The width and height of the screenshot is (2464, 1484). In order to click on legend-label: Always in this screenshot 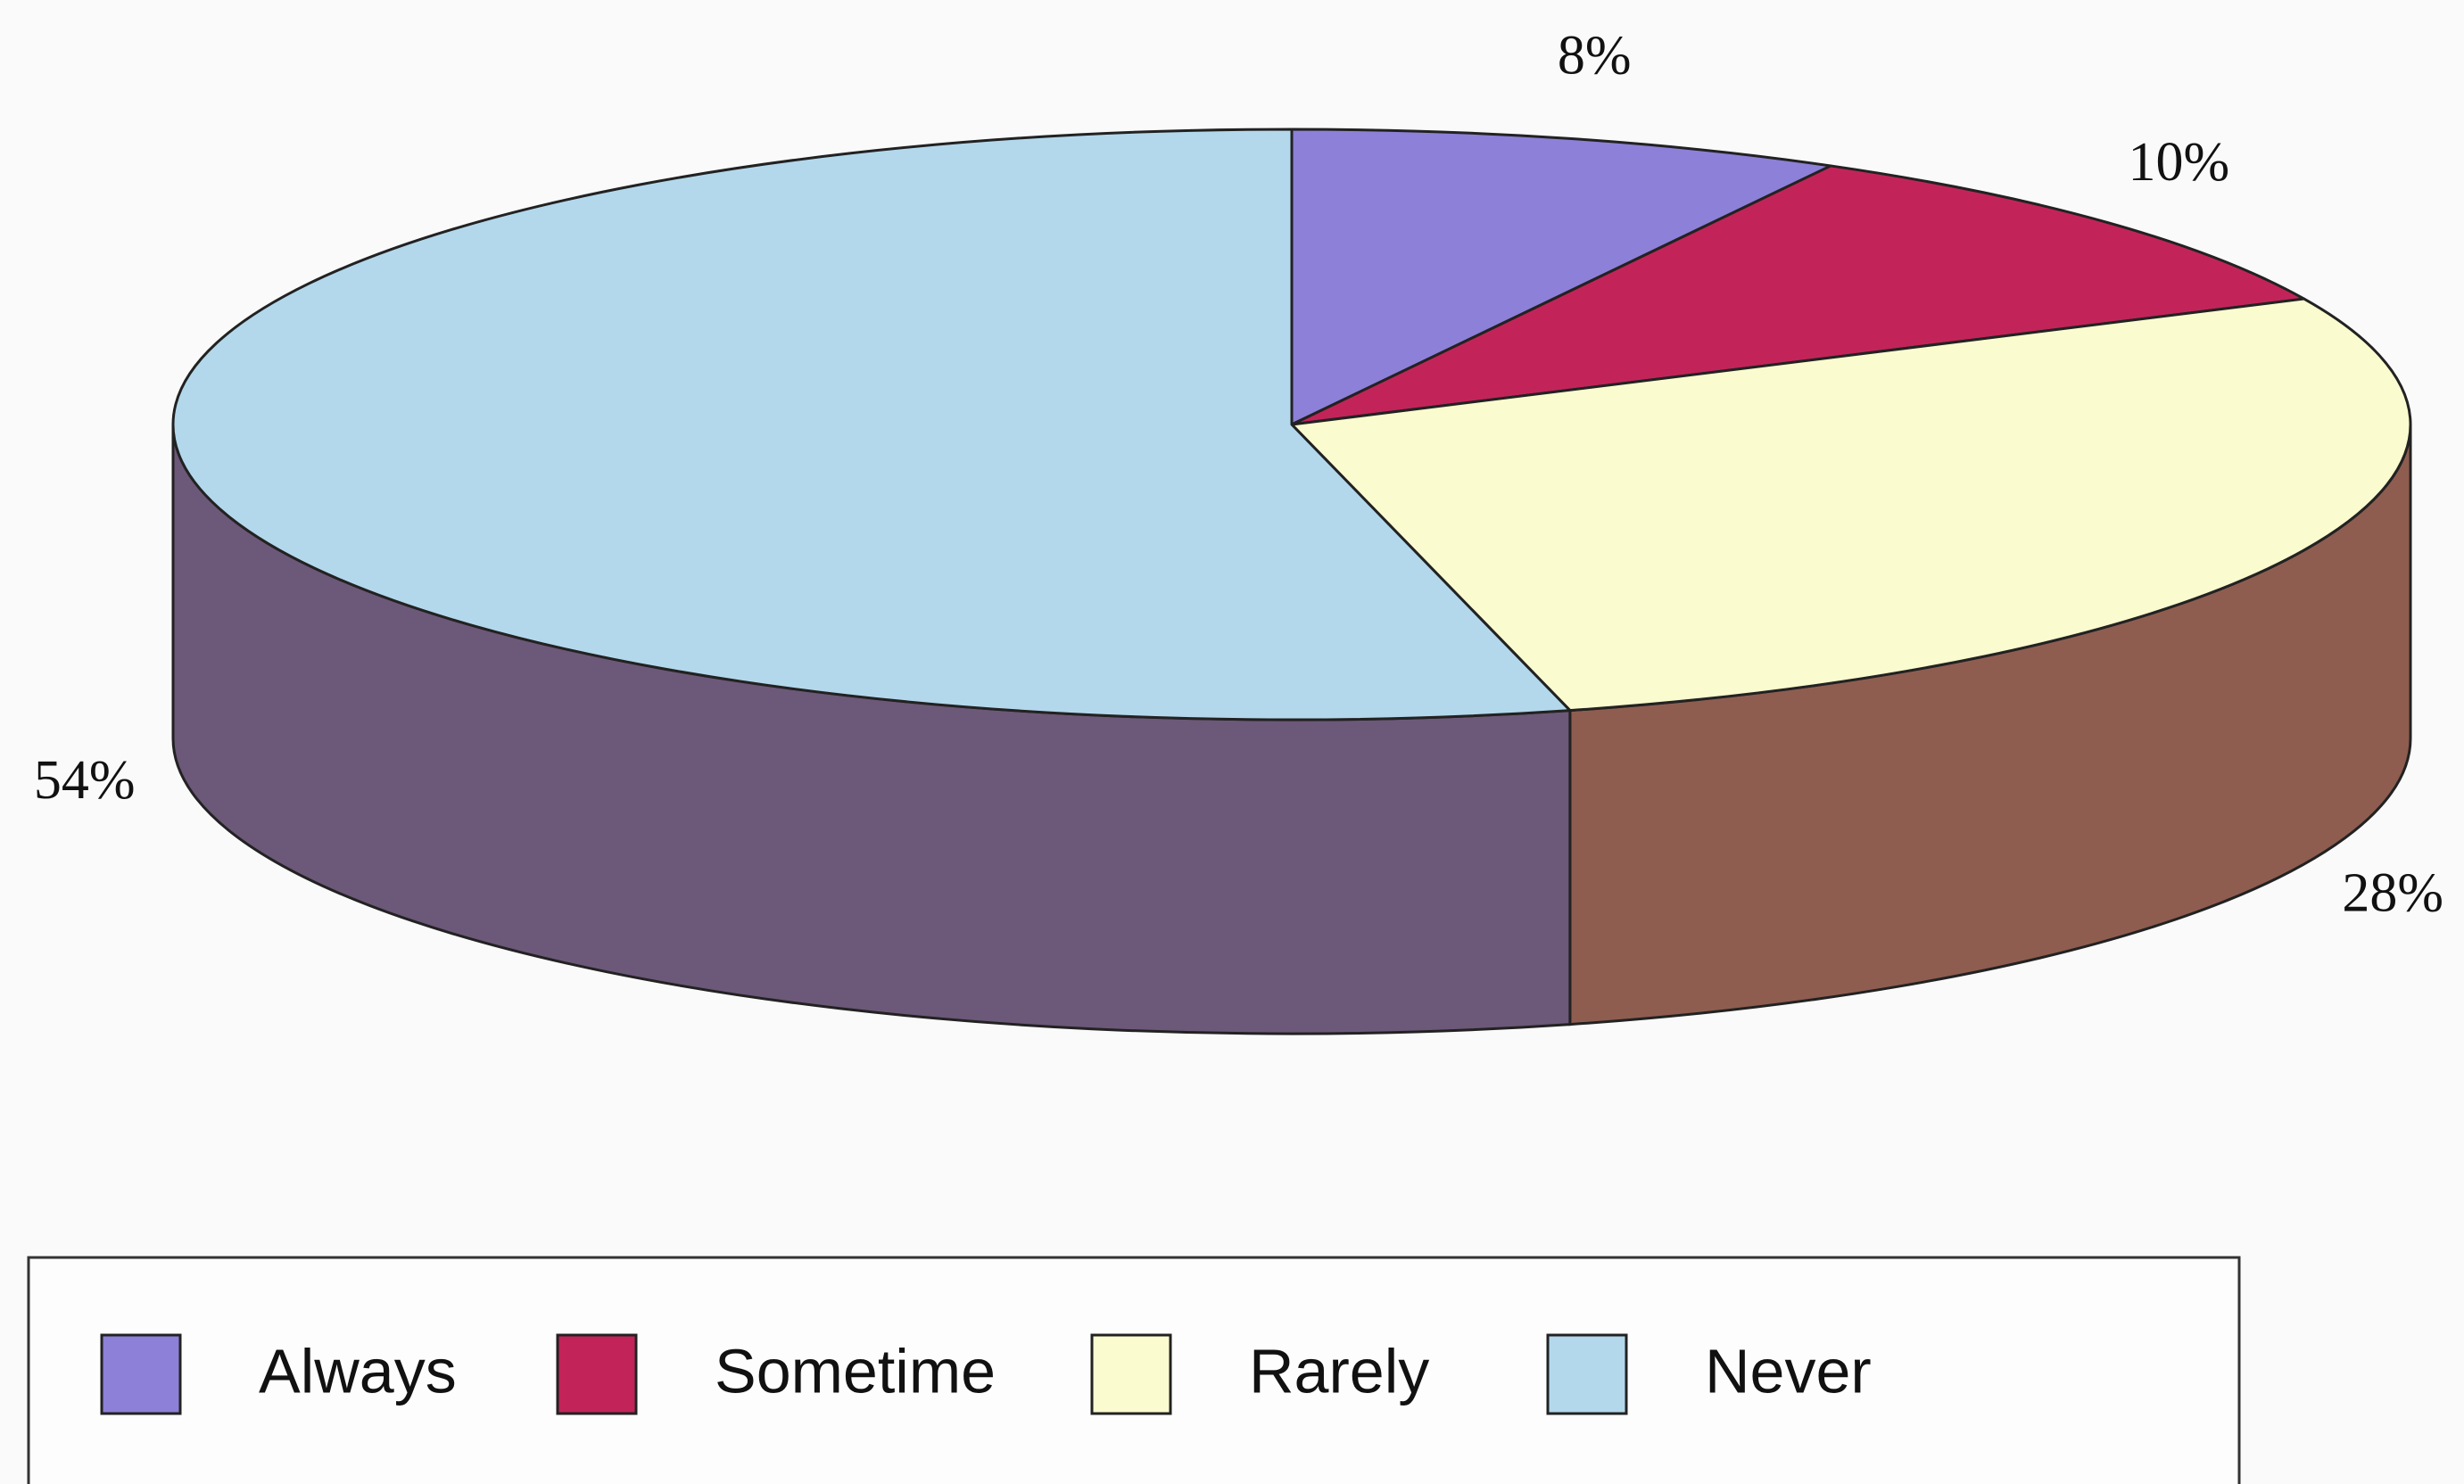, I will do `click(358, 1371)`.